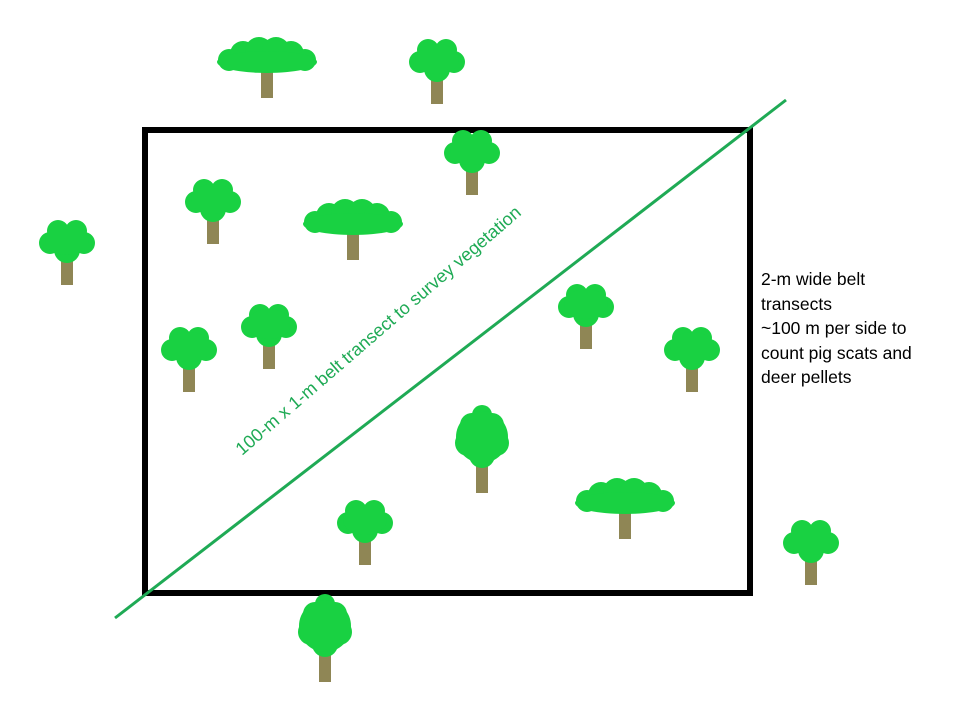 Image resolution: width=960 pixels, height=720 pixels. What do you see at coordinates (806, 377) in the screenshot?
I see `note-line: deer pellets` at bounding box center [806, 377].